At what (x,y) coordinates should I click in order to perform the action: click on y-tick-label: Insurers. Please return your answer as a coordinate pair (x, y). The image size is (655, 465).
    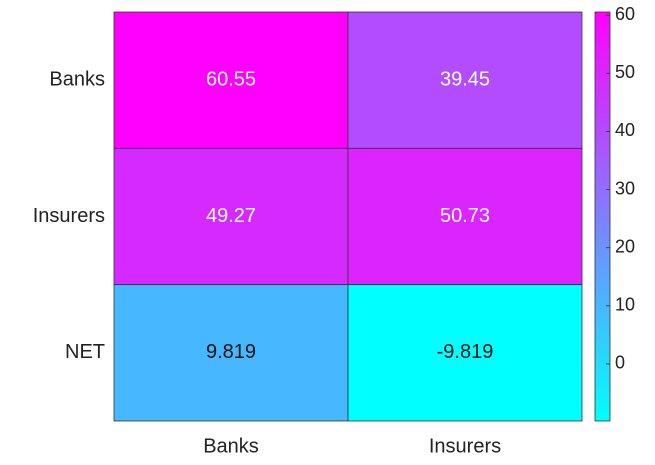
    Looking at the image, I should click on (69, 216).